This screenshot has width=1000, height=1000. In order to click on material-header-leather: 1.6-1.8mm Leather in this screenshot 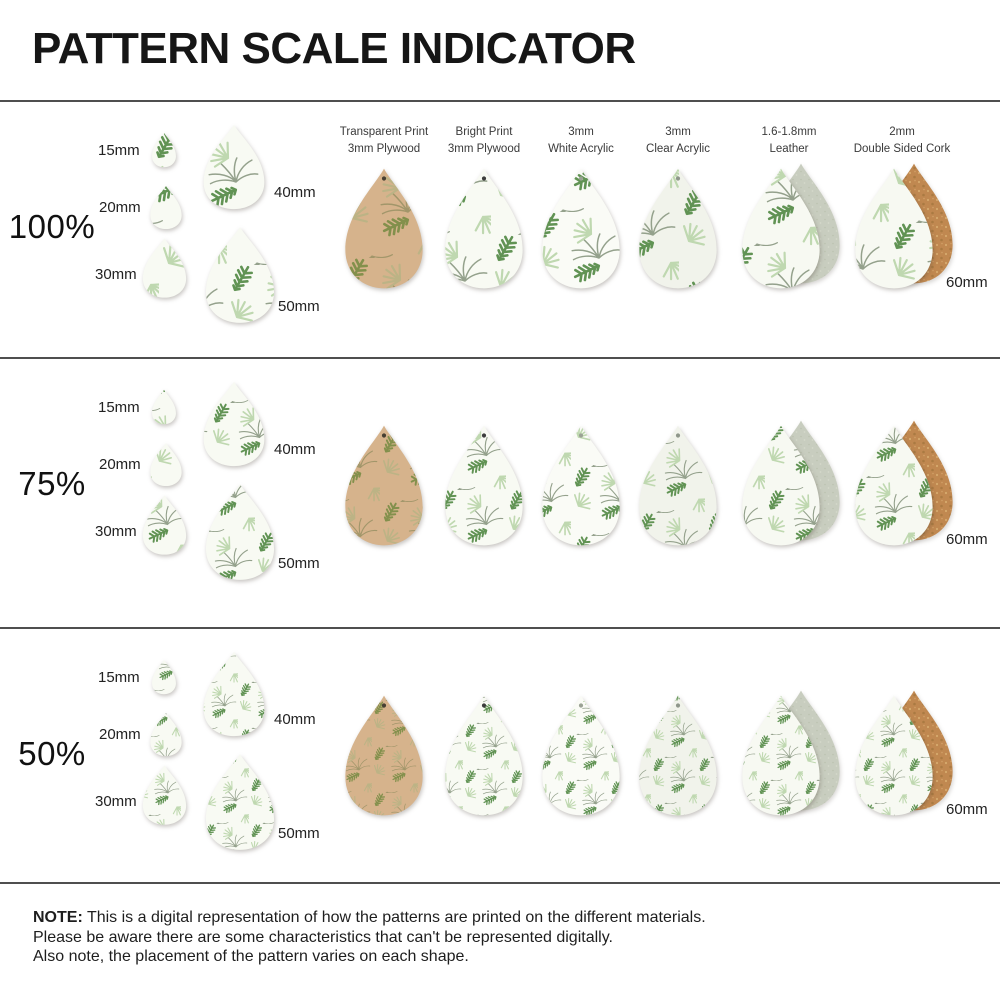, I will do `click(789, 140)`.